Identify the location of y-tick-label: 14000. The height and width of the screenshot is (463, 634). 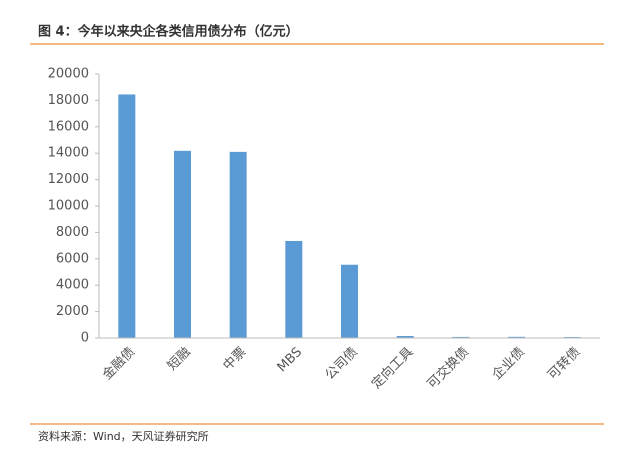
(68, 153).